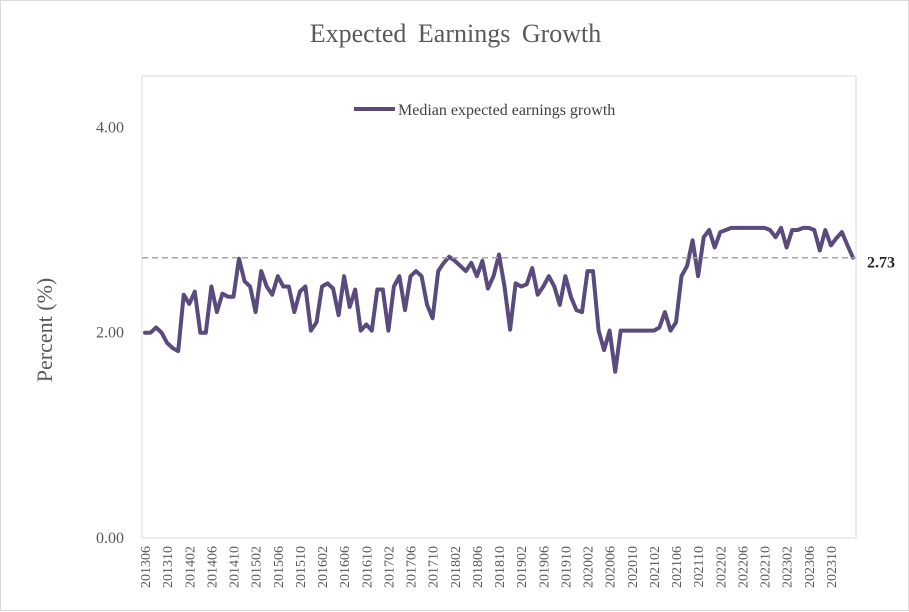  Describe the element at coordinates (110, 127) in the screenshot. I see `y-tick-label: 4.00` at that location.